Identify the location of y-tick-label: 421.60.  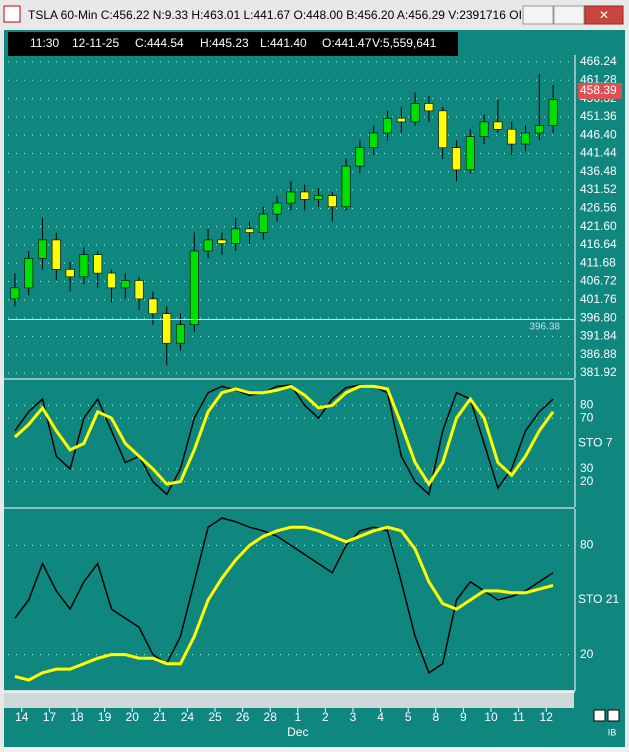
(598, 226).